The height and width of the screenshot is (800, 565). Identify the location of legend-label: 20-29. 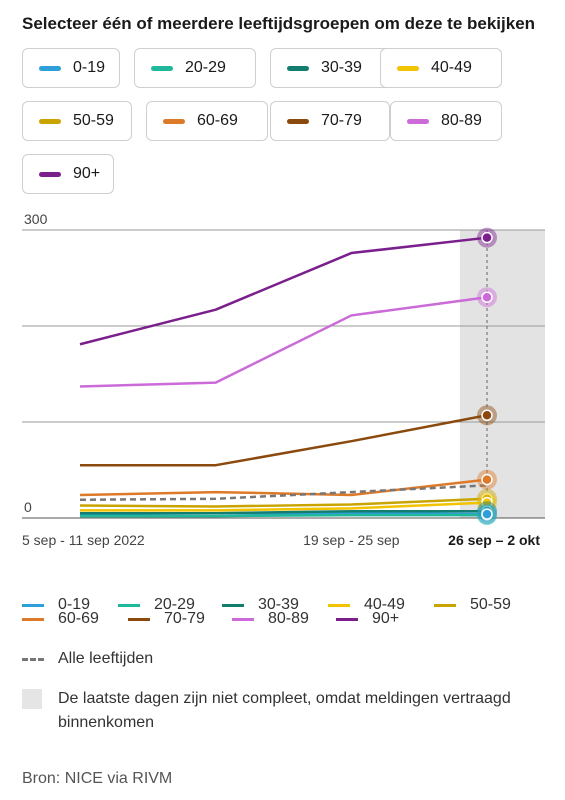
(174, 604).